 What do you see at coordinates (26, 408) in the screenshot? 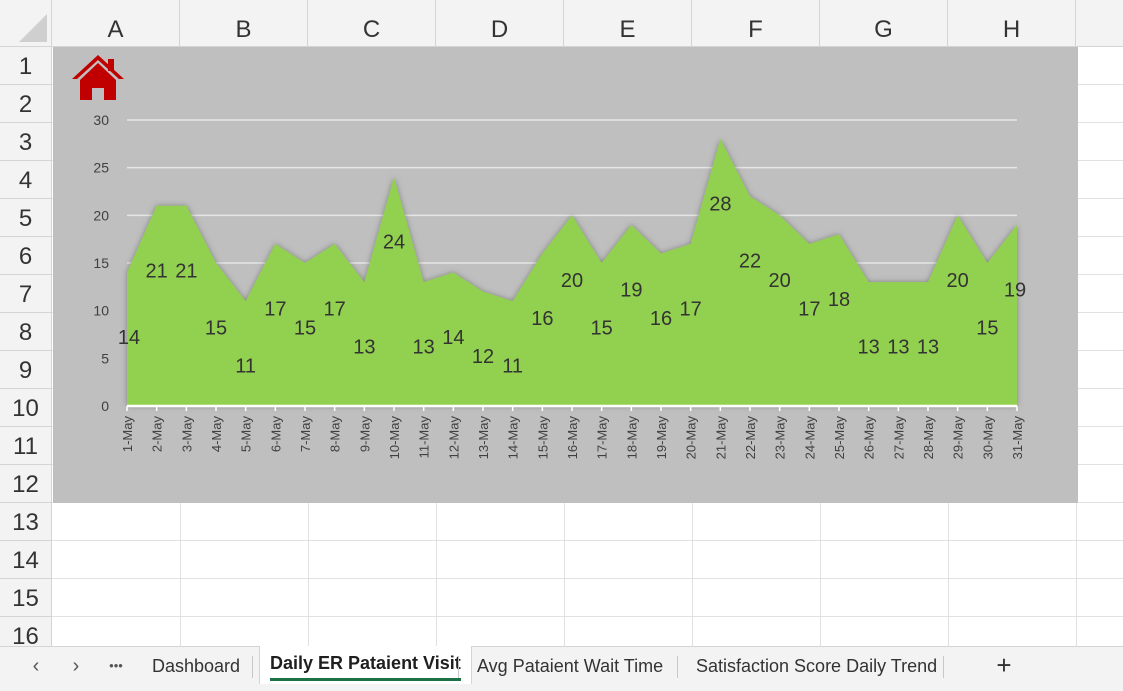
I see `row-header-10: 10` at bounding box center [26, 408].